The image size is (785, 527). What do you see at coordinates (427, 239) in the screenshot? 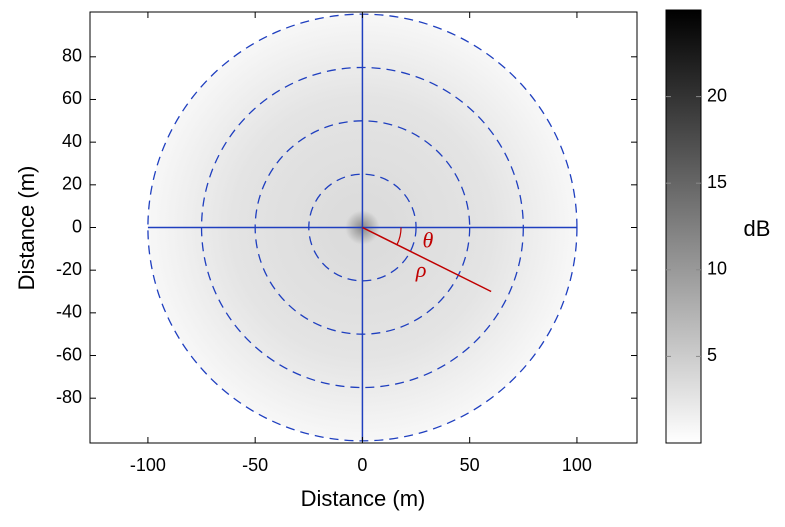
I see `annotation: θ` at bounding box center [427, 239].